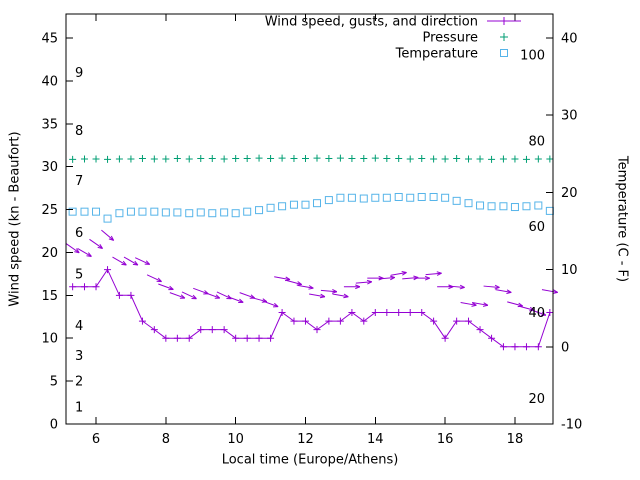 This screenshot has width=640, height=480. Describe the element at coordinates (436, 54) in the screenshot. I see `svg-text: Temperature` at that location.